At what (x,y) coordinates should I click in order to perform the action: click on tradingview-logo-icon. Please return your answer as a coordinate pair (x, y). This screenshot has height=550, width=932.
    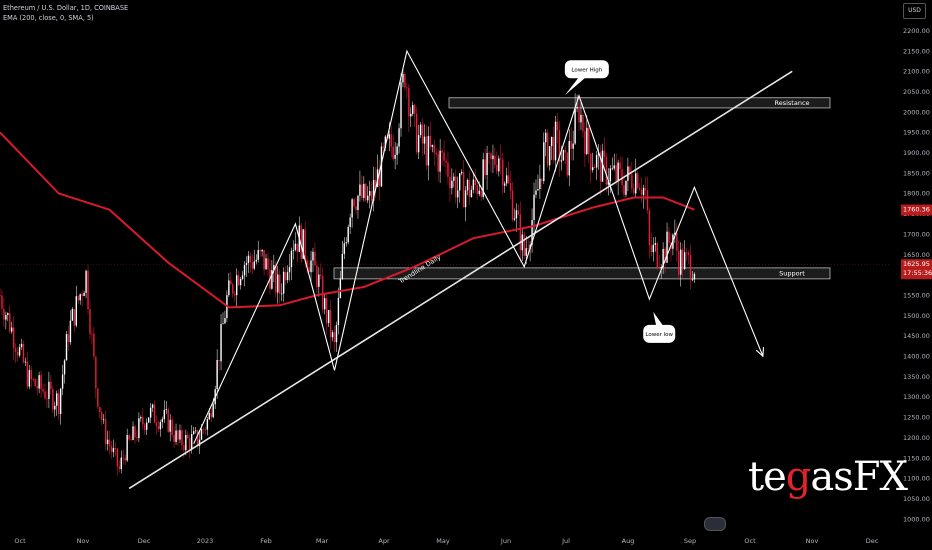
    Looking at the image, I should click on (715, 524).